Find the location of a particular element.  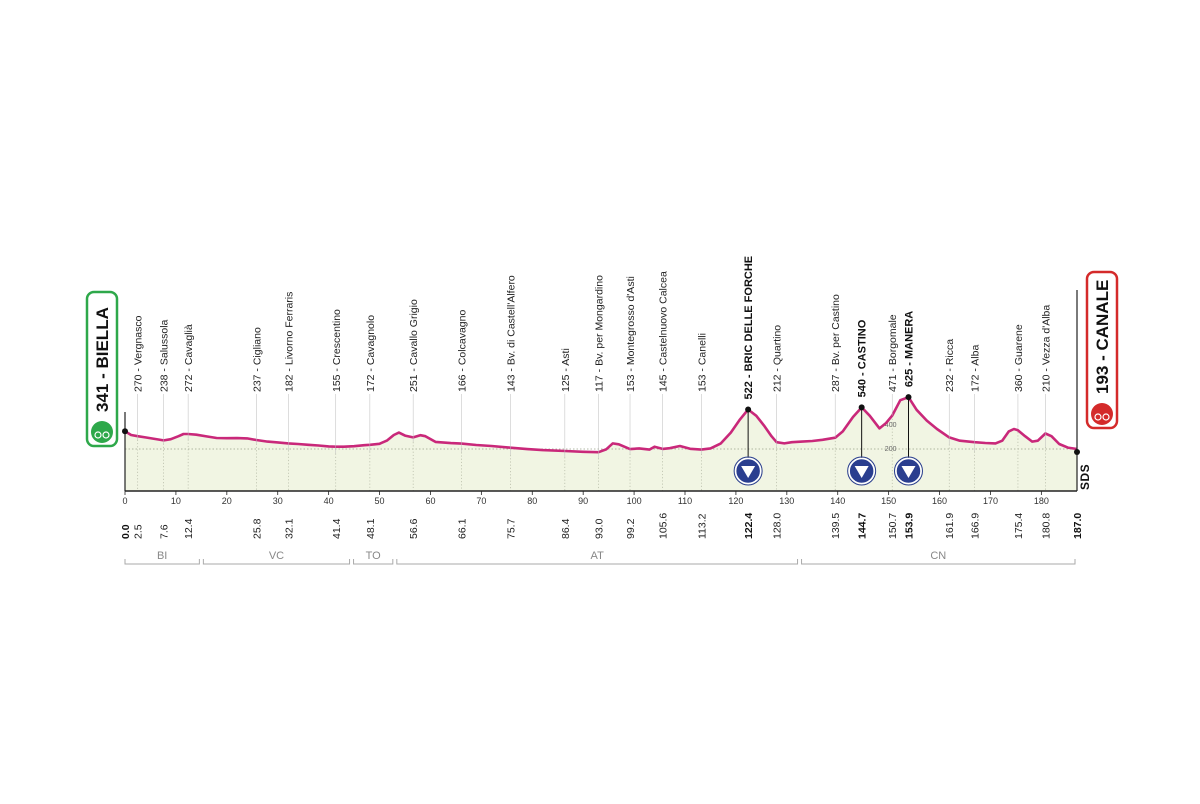

waypoint-km-8: 66.1 is located at coordinates (463, 528).